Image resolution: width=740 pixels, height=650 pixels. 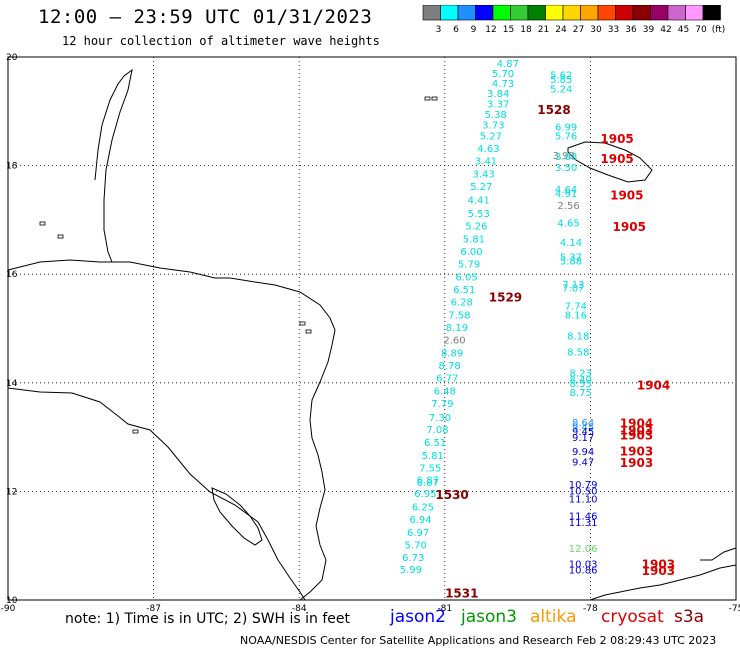 What do you see at coordinates (433, 456) in the screenshot?
I see `wave-height-label: 5.81` at bounding box center [433, 456].